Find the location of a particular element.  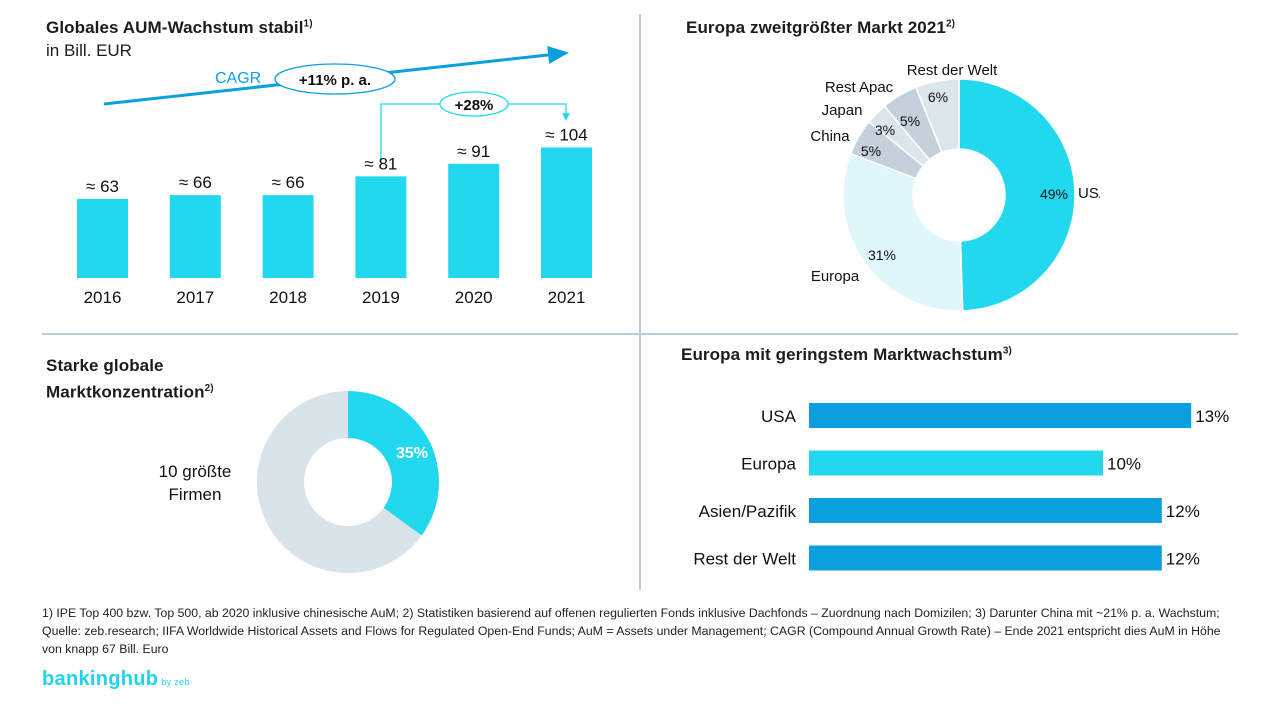

bar-2016 is located at coordinates (102, 238).